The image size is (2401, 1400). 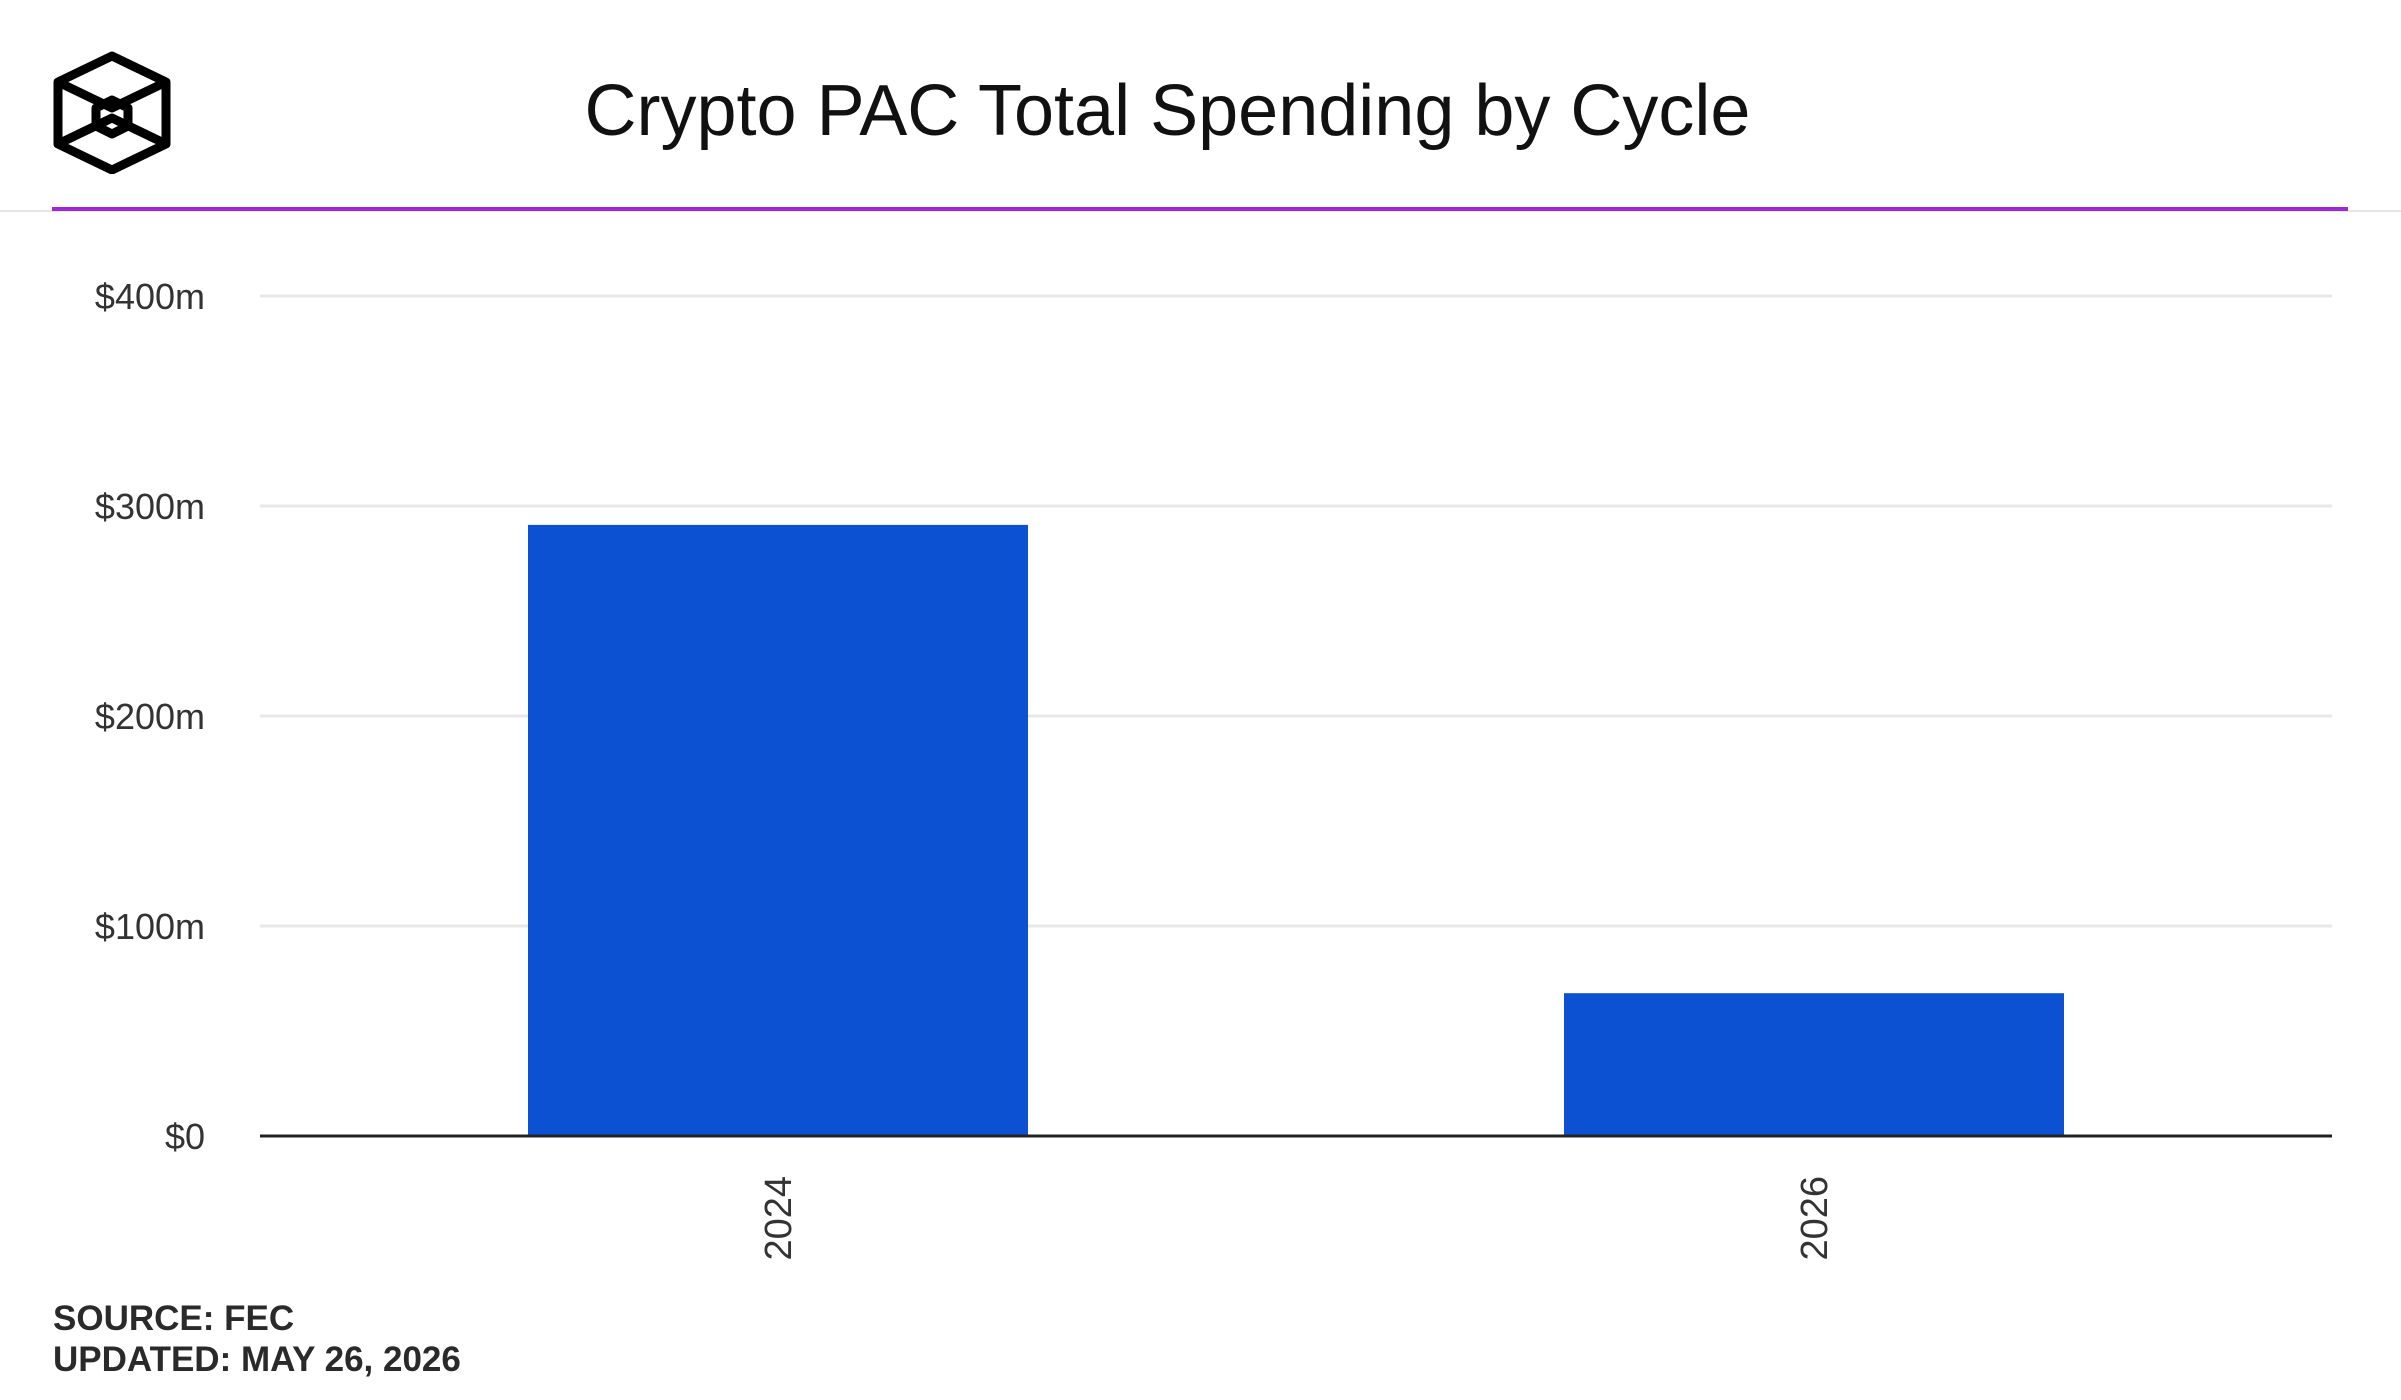 What do you see at coordinates (1200, 209) in the screenshot?
I see `accent-divider` at bounding box center [1200, 209].